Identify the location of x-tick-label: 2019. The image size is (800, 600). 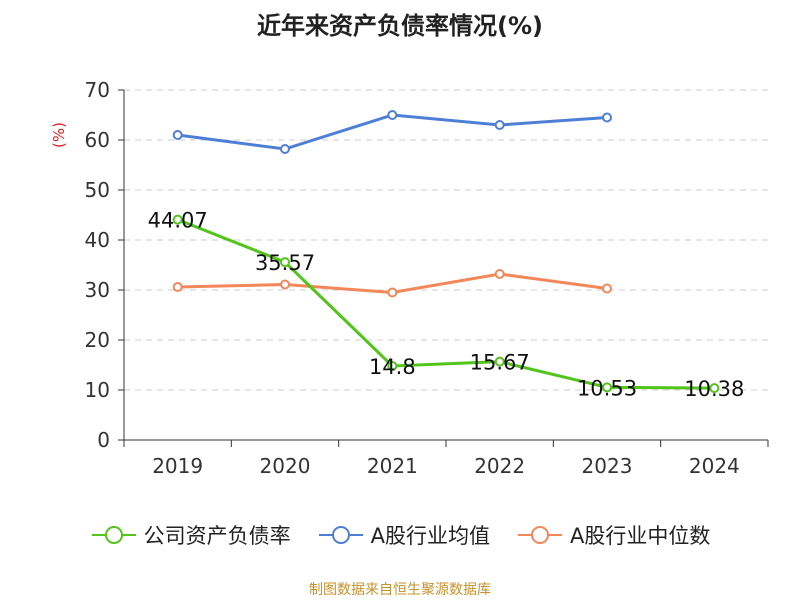
(177, 466).